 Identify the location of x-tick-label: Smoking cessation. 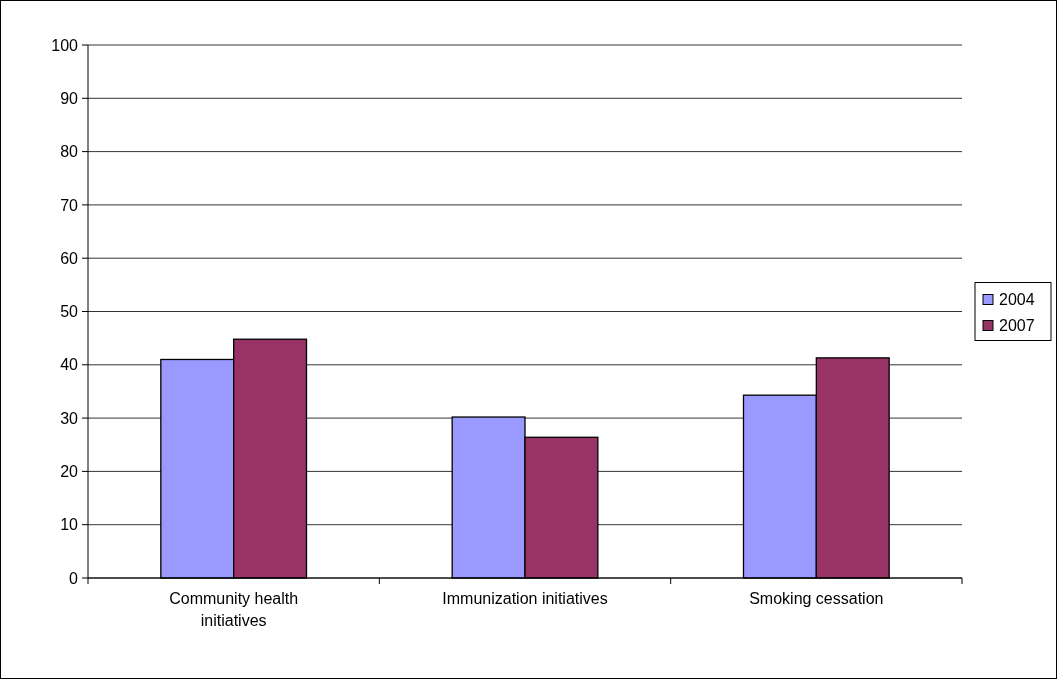
(816, 598).